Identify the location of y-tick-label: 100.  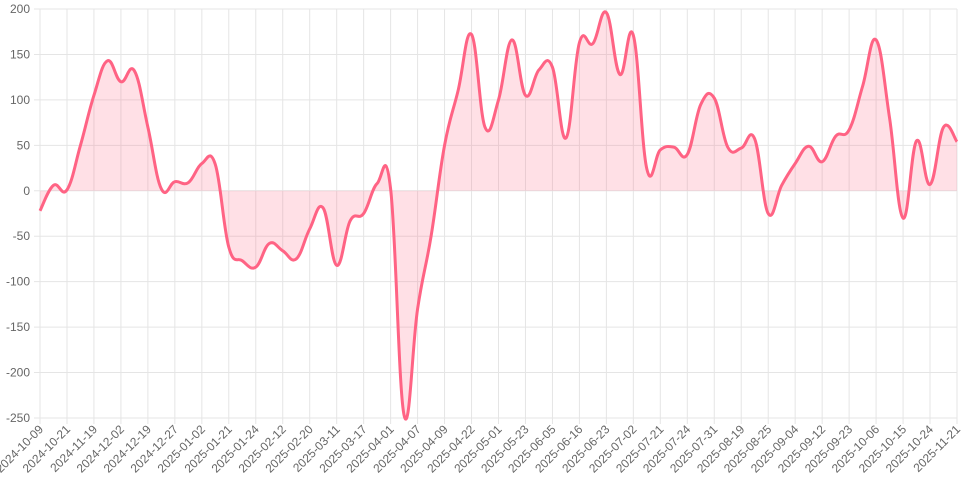
(20, 100).